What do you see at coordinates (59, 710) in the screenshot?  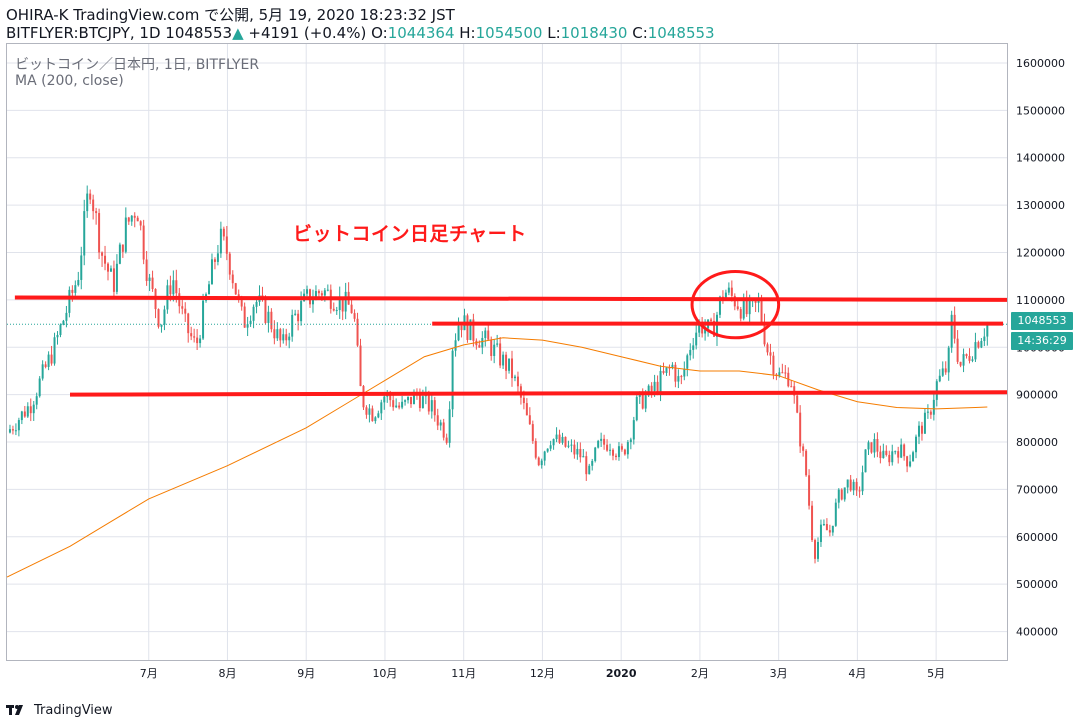 I see `footer-brand: TradingView` at bounding box center [59, 710].